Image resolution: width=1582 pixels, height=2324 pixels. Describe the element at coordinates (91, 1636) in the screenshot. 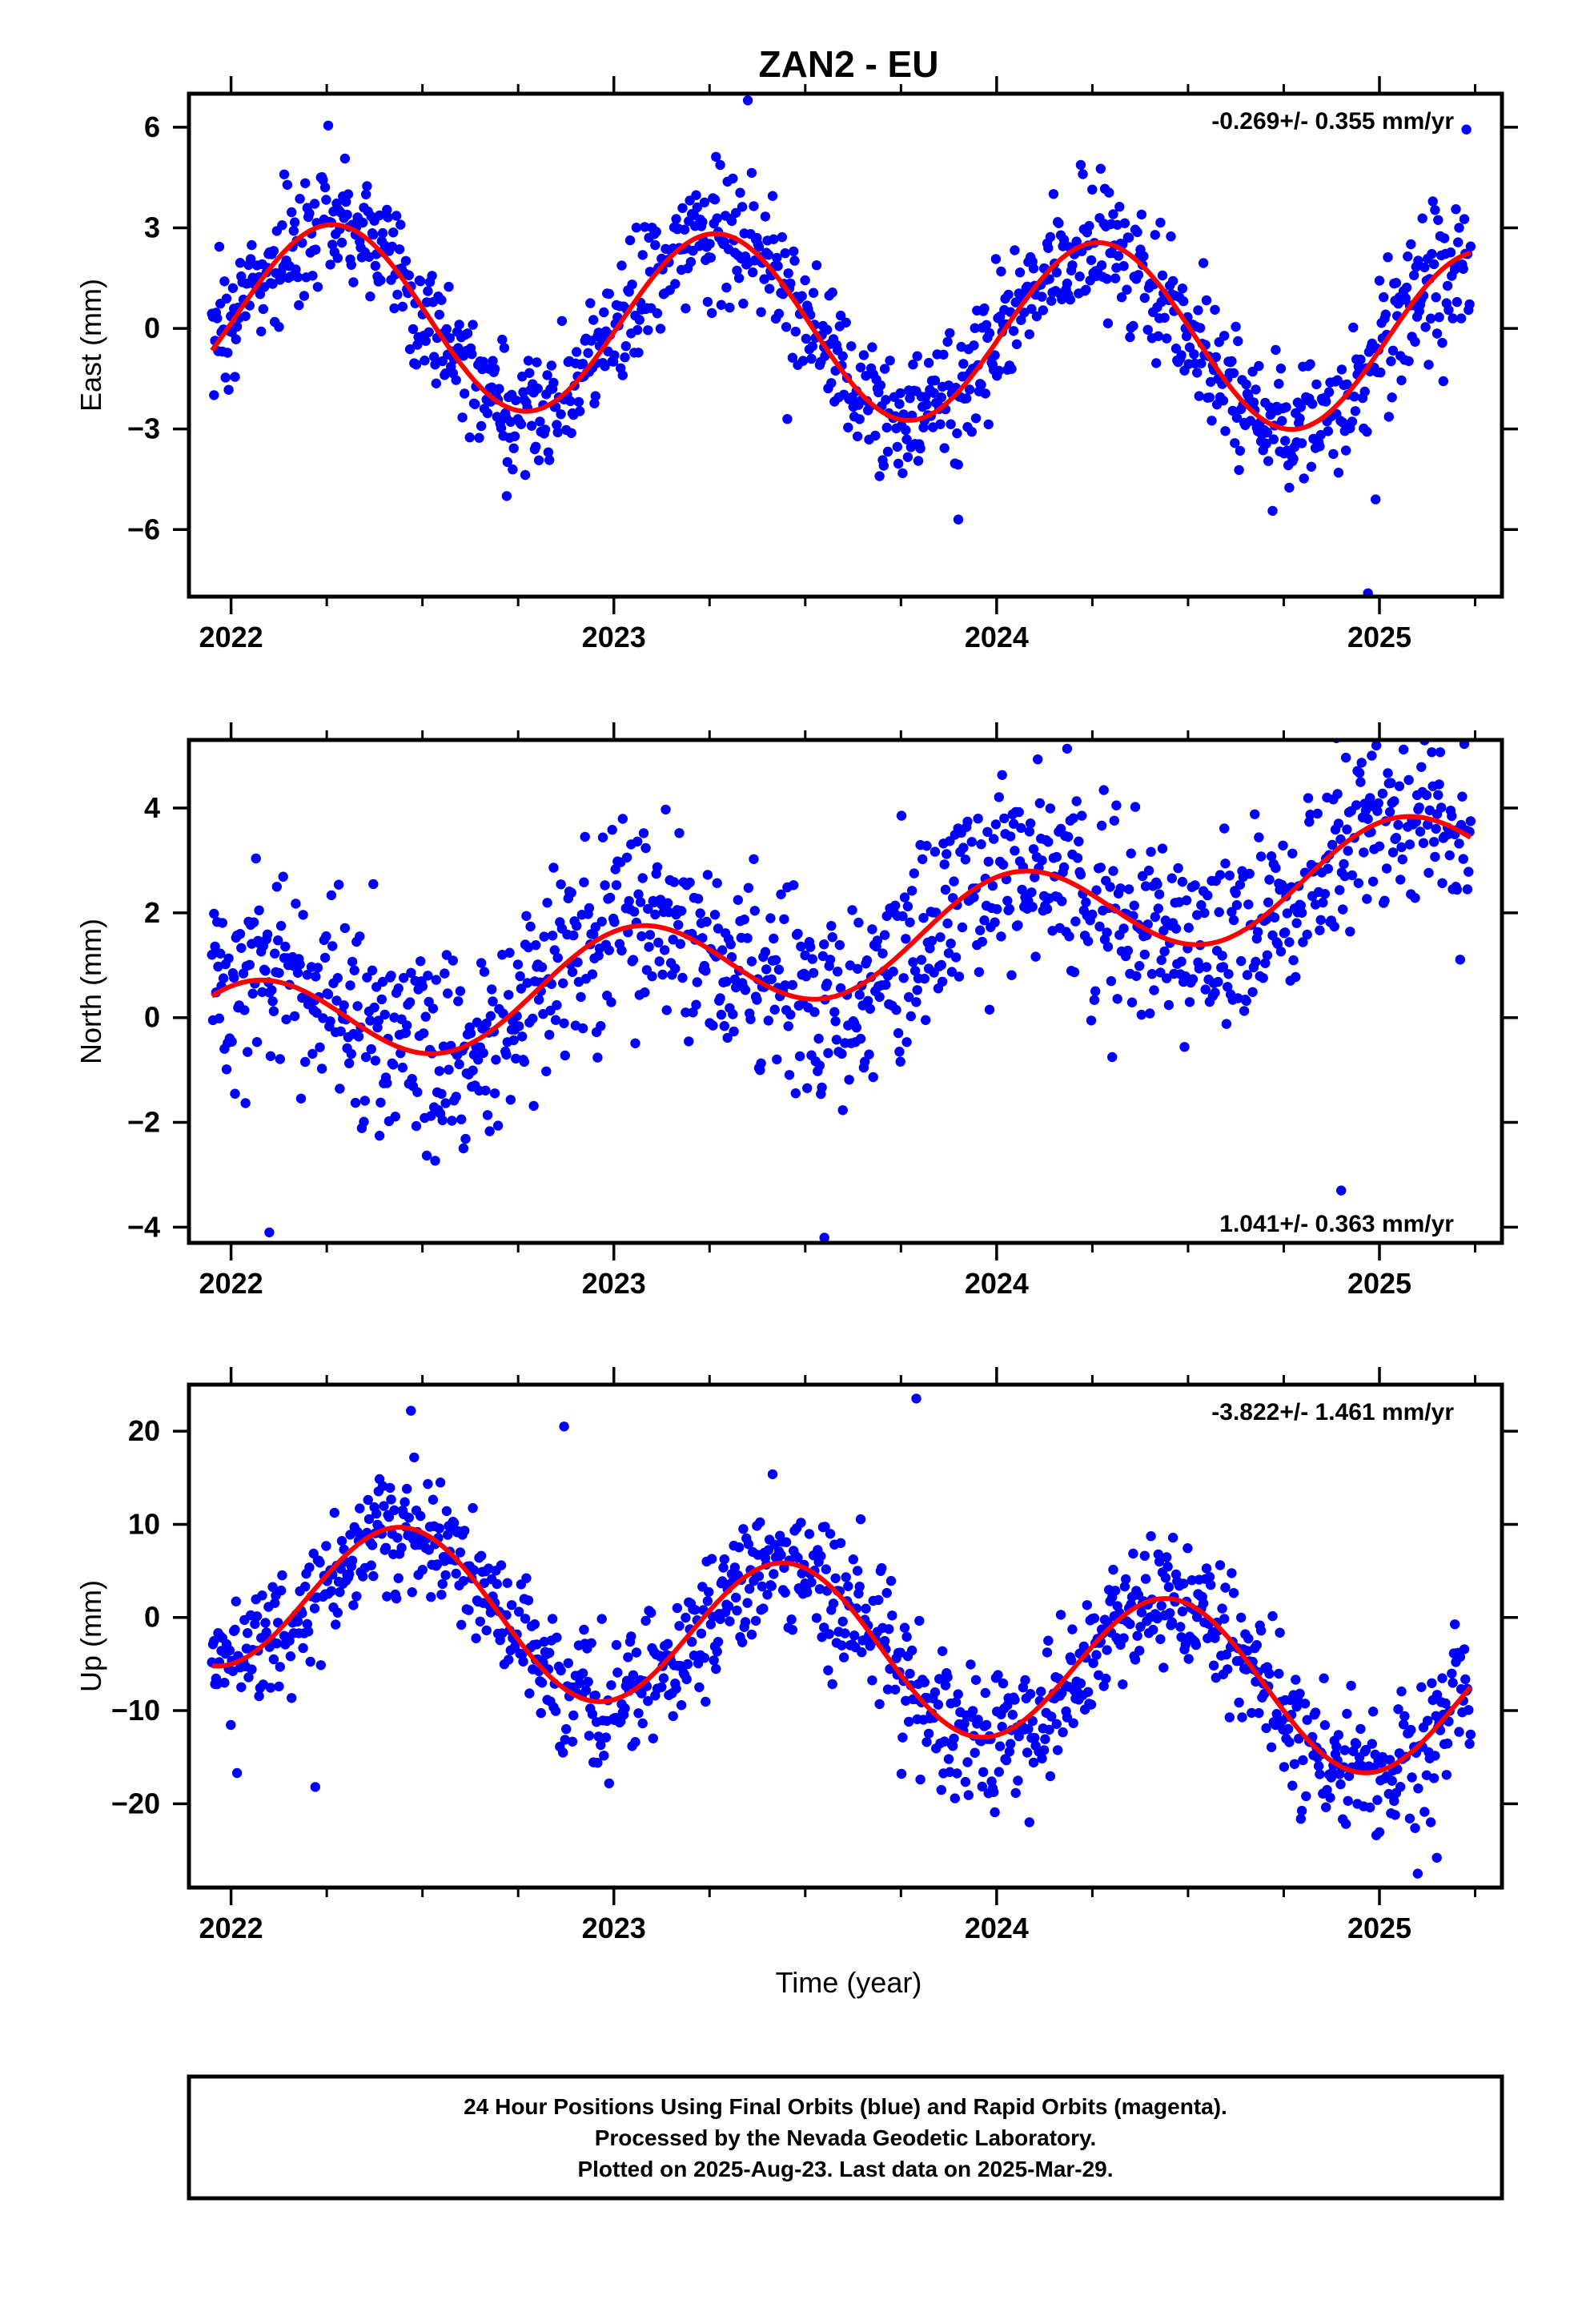

I see `up-y-axis-label: Up (mm)` at that location.